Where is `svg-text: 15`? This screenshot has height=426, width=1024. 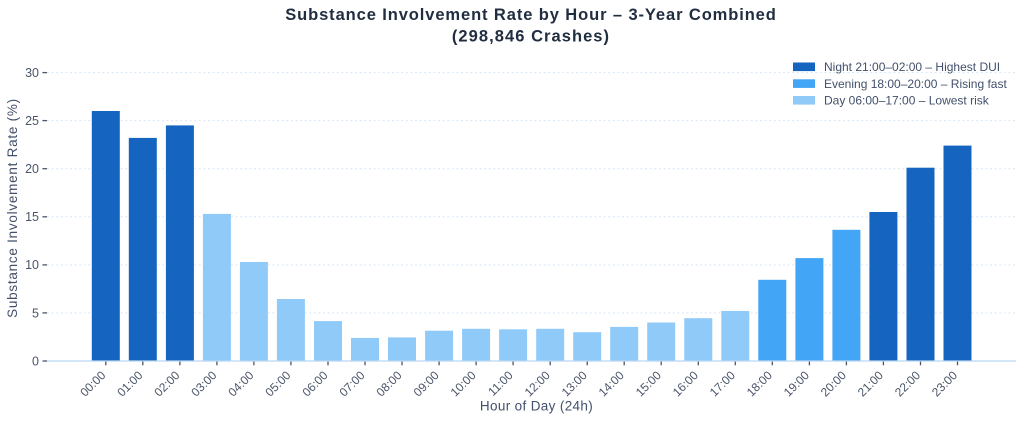
svg-text: 15 is located at coordinates (32, 217).